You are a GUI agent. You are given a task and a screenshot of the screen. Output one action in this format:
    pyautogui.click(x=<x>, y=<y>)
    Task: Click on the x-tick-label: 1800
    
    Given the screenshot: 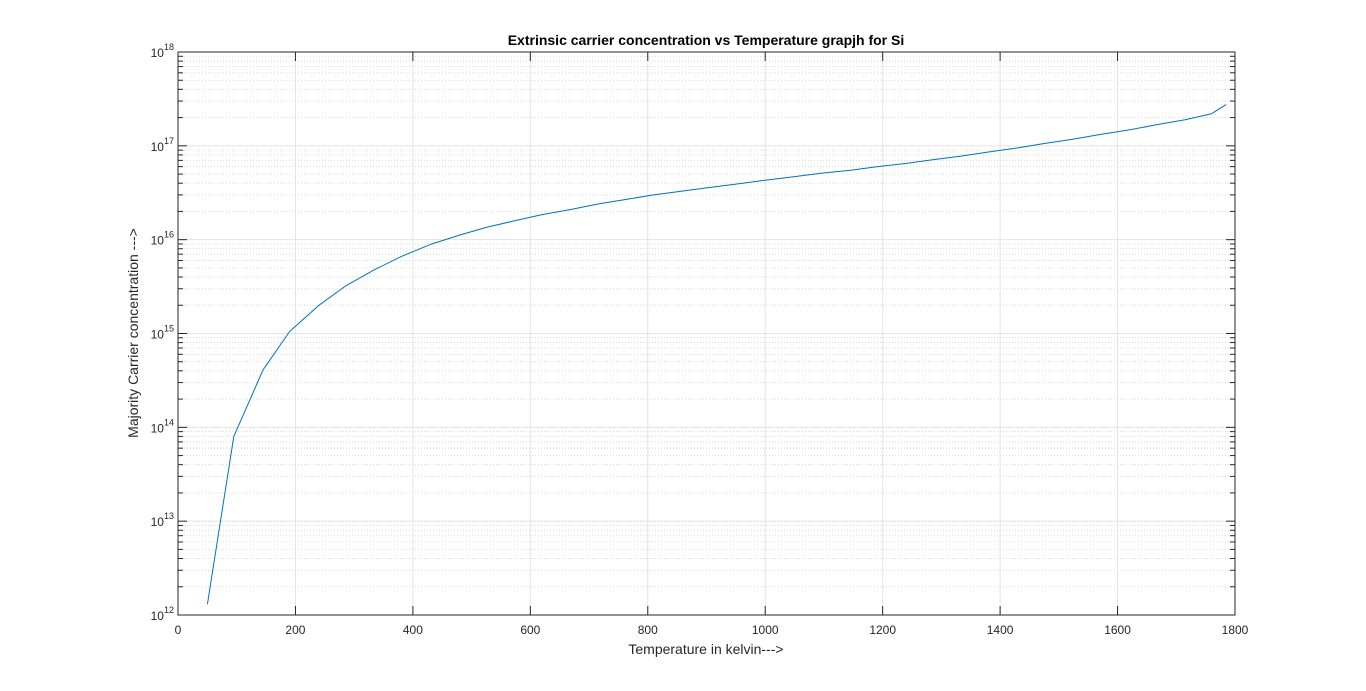 What is the action you would take?
    pyautogui.click(x=1235, y=630)
    